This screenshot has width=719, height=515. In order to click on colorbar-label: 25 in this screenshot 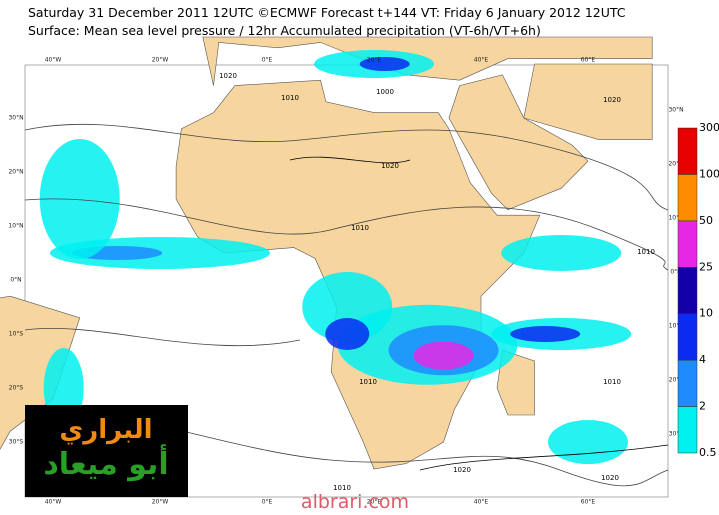, I will do `click(706, 266)`.